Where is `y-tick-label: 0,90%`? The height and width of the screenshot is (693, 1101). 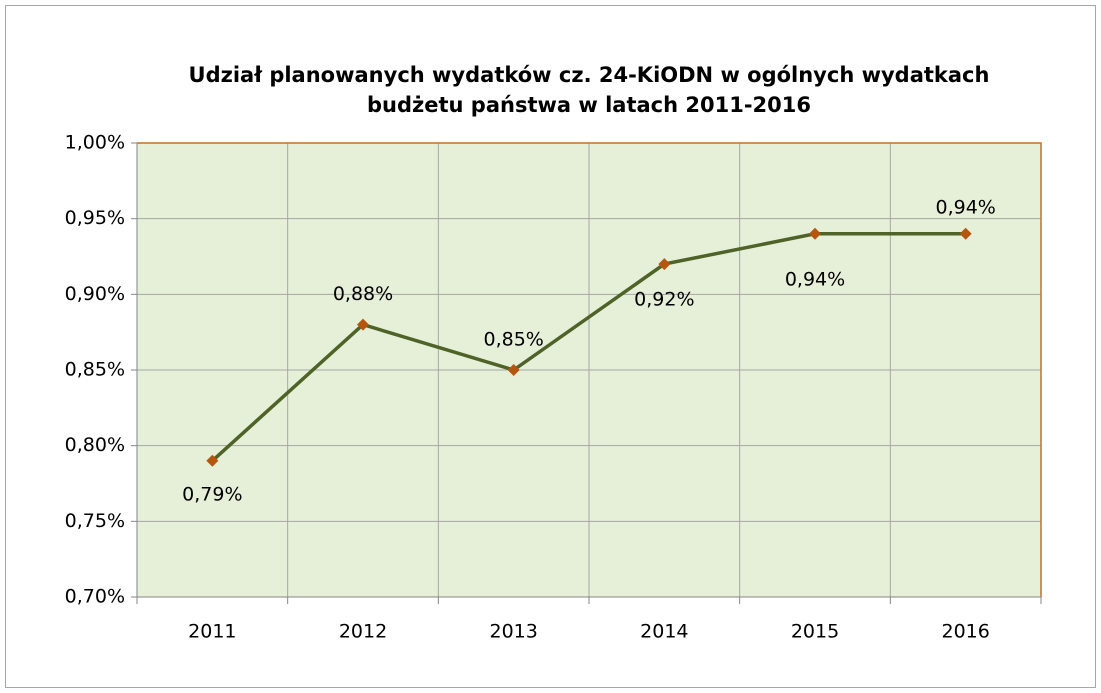
y-tick-label: 0,90% is located at coordinates (95, 294).